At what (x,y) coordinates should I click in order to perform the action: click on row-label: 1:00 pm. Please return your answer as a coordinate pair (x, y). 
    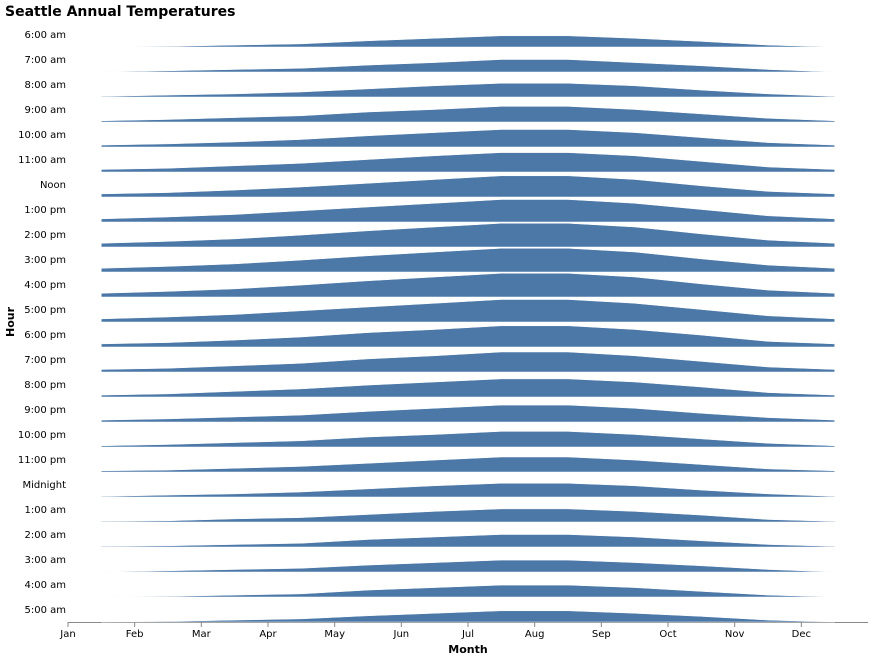
    Looking at the image, I should click on (45, 210).